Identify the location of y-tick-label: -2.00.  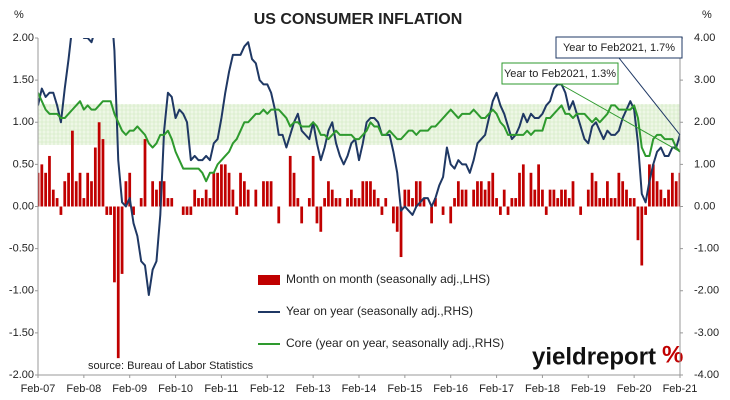
(21, 375).